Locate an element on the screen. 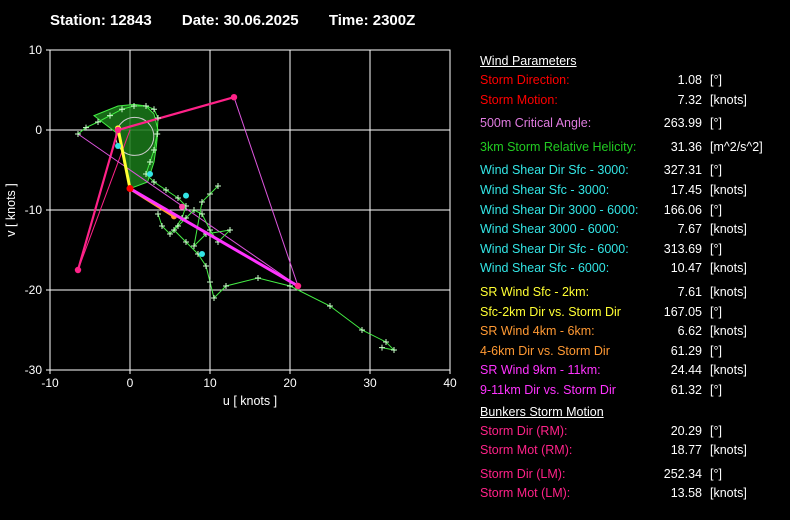 The height and width of the screenshot is (520, 790). param-row: SR Wind Sfc - 2km: 7.61 [knots] is located at coordinates (630, 293).